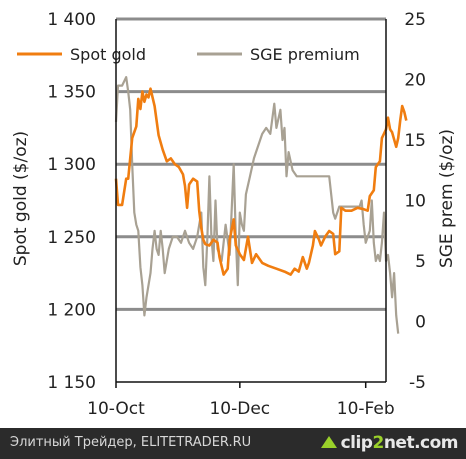  Describe the element at coordinates (421, 443) in the screenshot. I see `logo-suffix: net.com` at that location.